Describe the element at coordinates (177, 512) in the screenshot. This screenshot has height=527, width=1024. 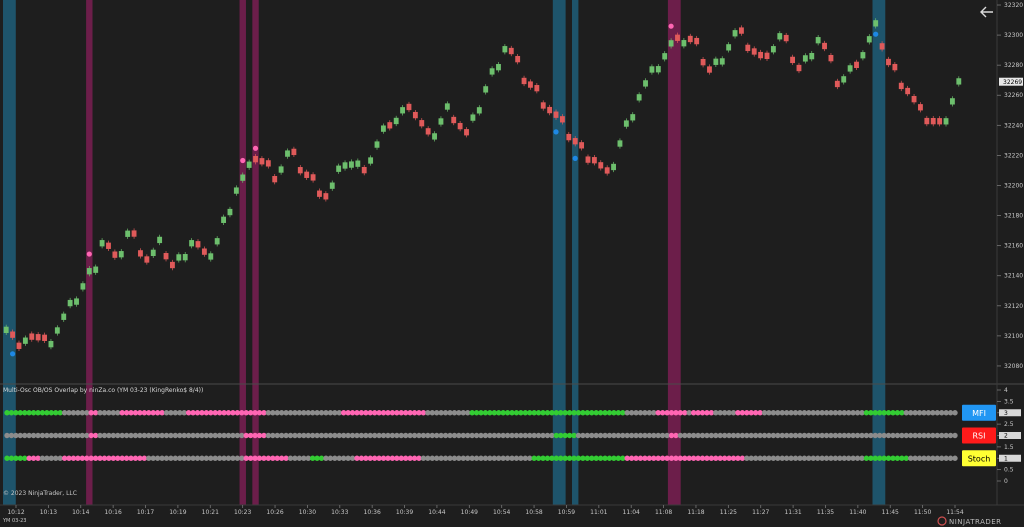
I see `time-tick-label: 10:19` at that location.